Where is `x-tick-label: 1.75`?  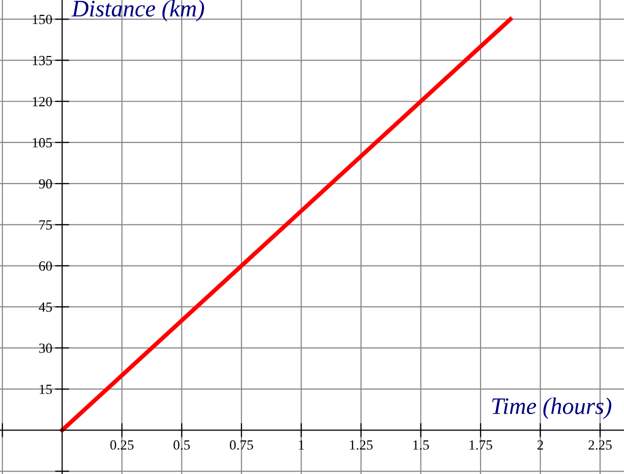
x-tick-label: 1.75 is located at coordinates (481, 445).